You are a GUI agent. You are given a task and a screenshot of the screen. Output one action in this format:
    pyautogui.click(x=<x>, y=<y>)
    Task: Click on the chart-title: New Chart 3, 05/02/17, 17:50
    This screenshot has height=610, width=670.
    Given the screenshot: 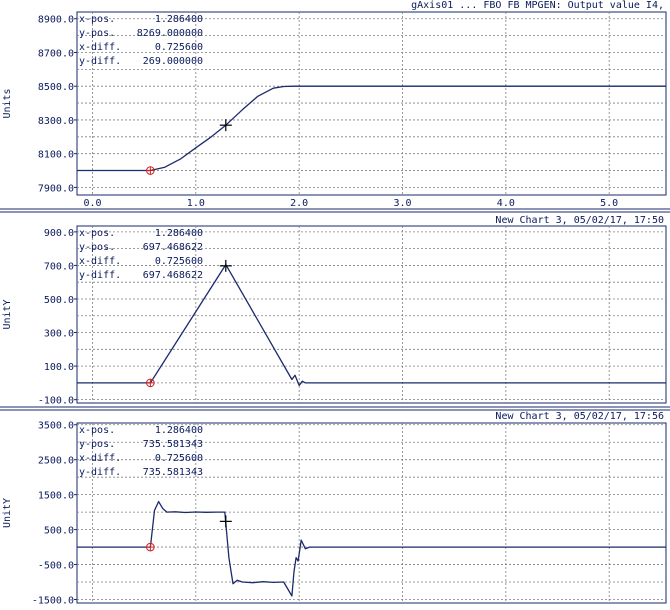 What is the action you would take?
    pyautogui.click(x=579, y=220)
    